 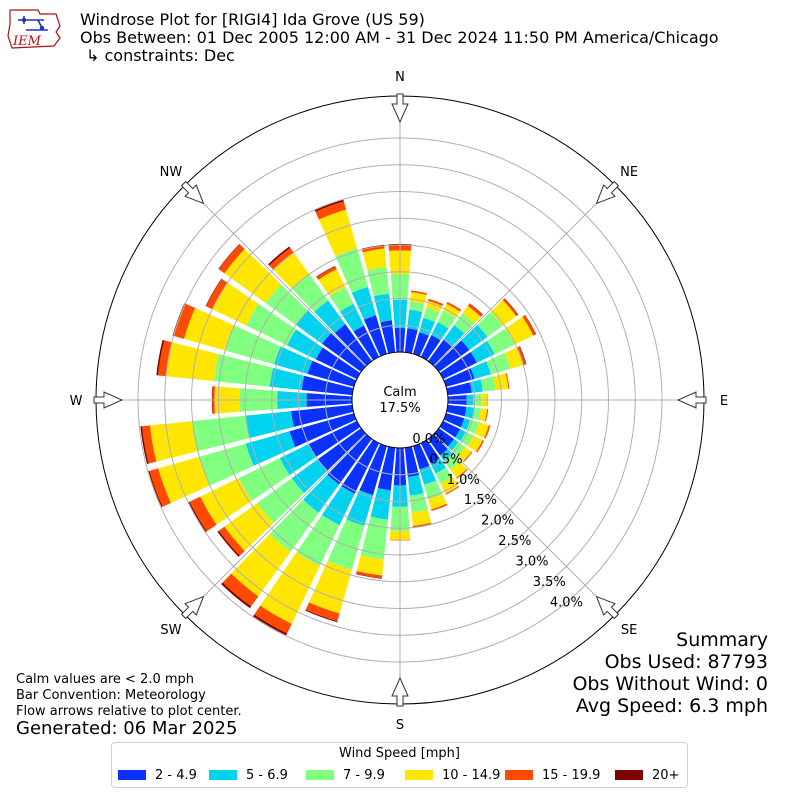 I want to click on spoke-gridline, so click(x=524, y=524).